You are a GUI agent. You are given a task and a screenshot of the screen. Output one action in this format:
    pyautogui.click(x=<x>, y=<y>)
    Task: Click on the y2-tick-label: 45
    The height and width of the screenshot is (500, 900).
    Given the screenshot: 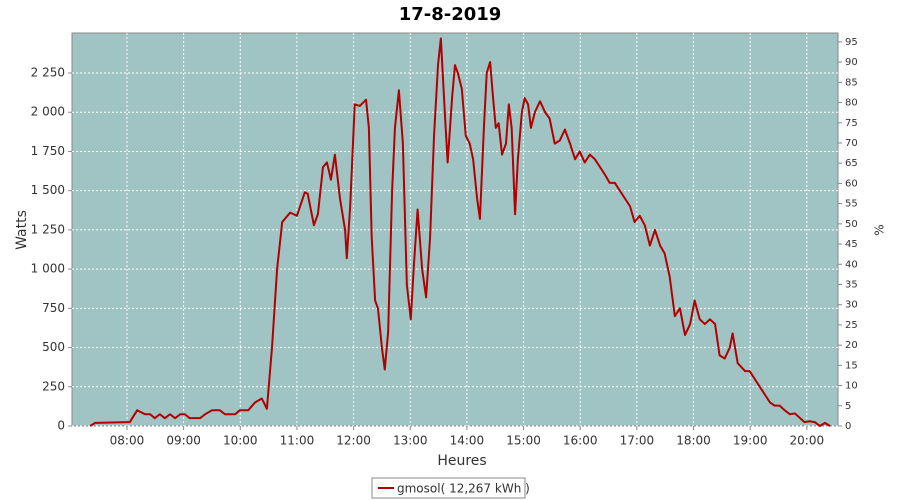 What is the action you would take?
    pyautogui.click(x=851, y=244)
    